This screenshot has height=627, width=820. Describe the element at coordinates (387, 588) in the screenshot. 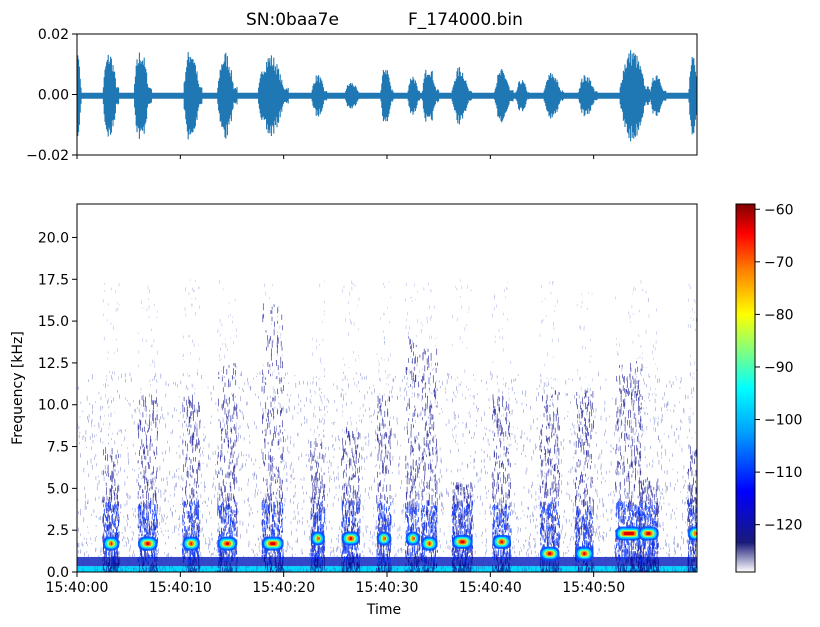

I see `spectrogram-x-tick-label: 15:40:30` at that location.